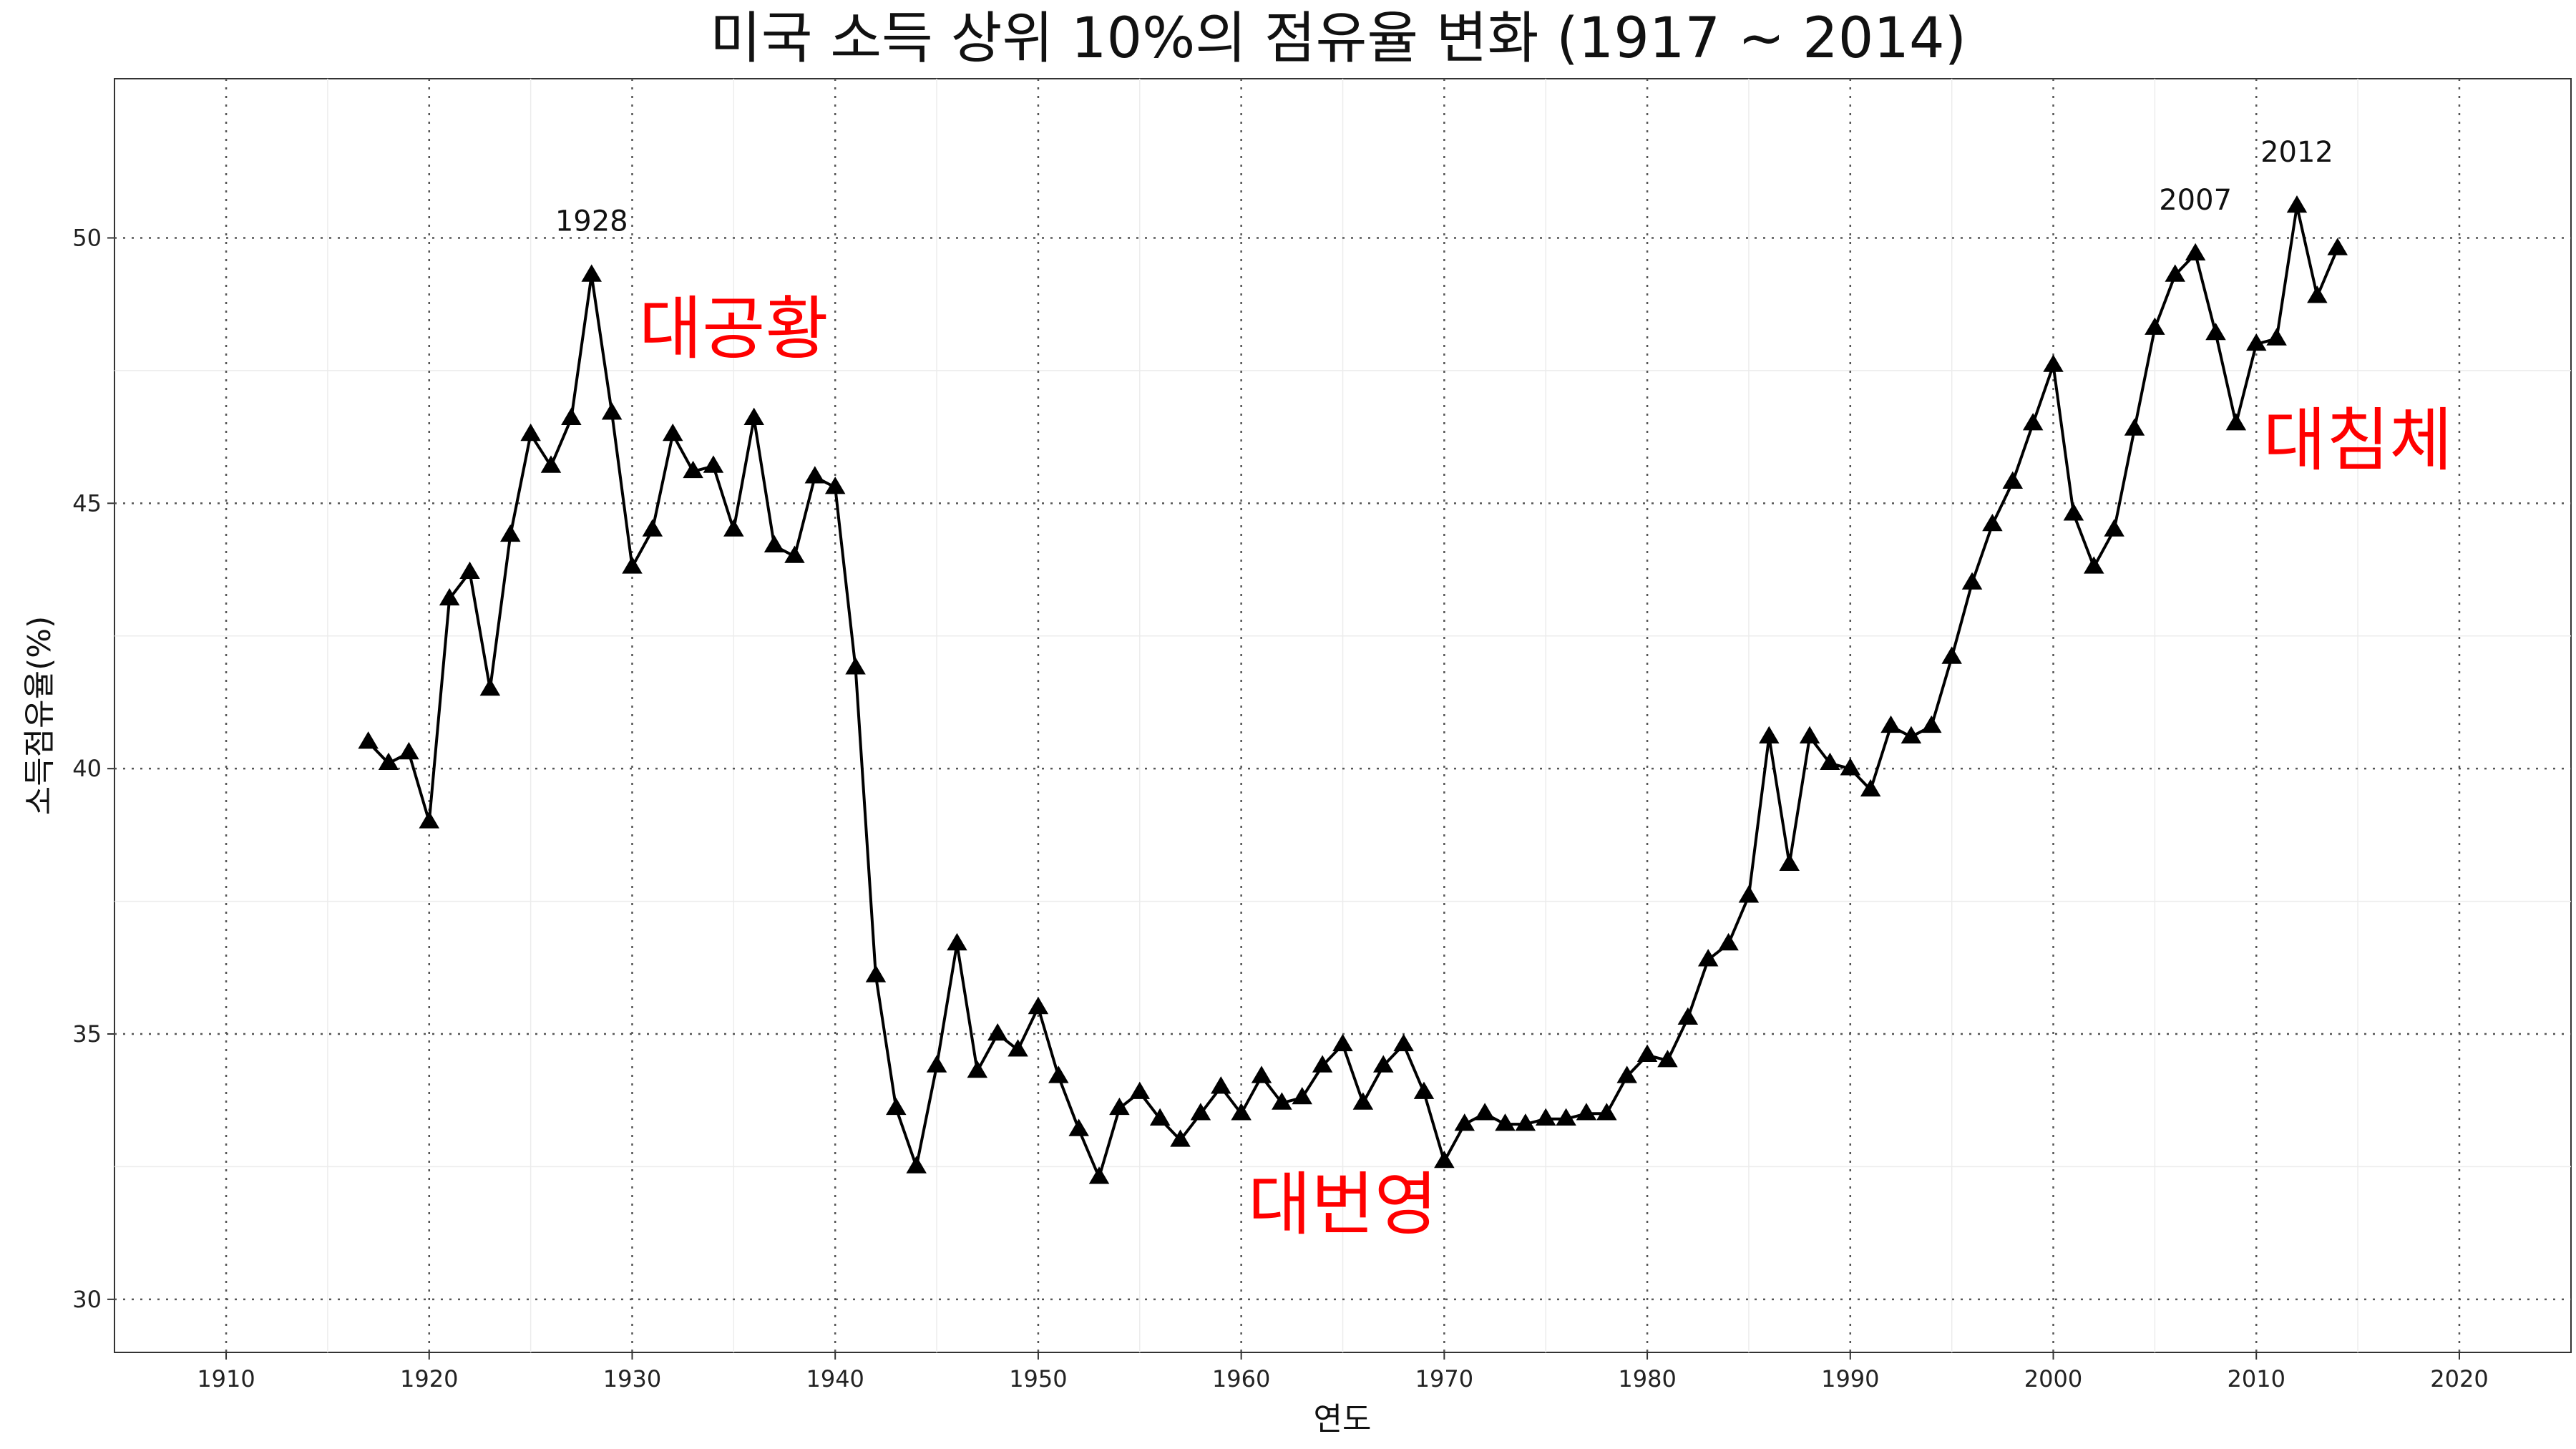 Image resolution: width=2576 pixels, height=1449 pixels. What do you see at coordinates (39, 716) in the screenshot?
I see `y-axis-title: 소득점유율(%)` at bounding box center [39, 716].